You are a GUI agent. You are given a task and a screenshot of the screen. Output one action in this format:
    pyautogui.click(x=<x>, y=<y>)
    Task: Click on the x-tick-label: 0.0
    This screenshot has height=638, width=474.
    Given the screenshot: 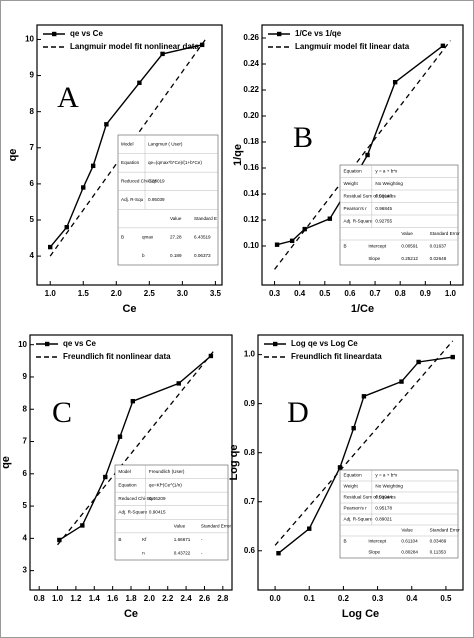 What is the action you would take?
    pyautogui.click(x=276, y=598)
    